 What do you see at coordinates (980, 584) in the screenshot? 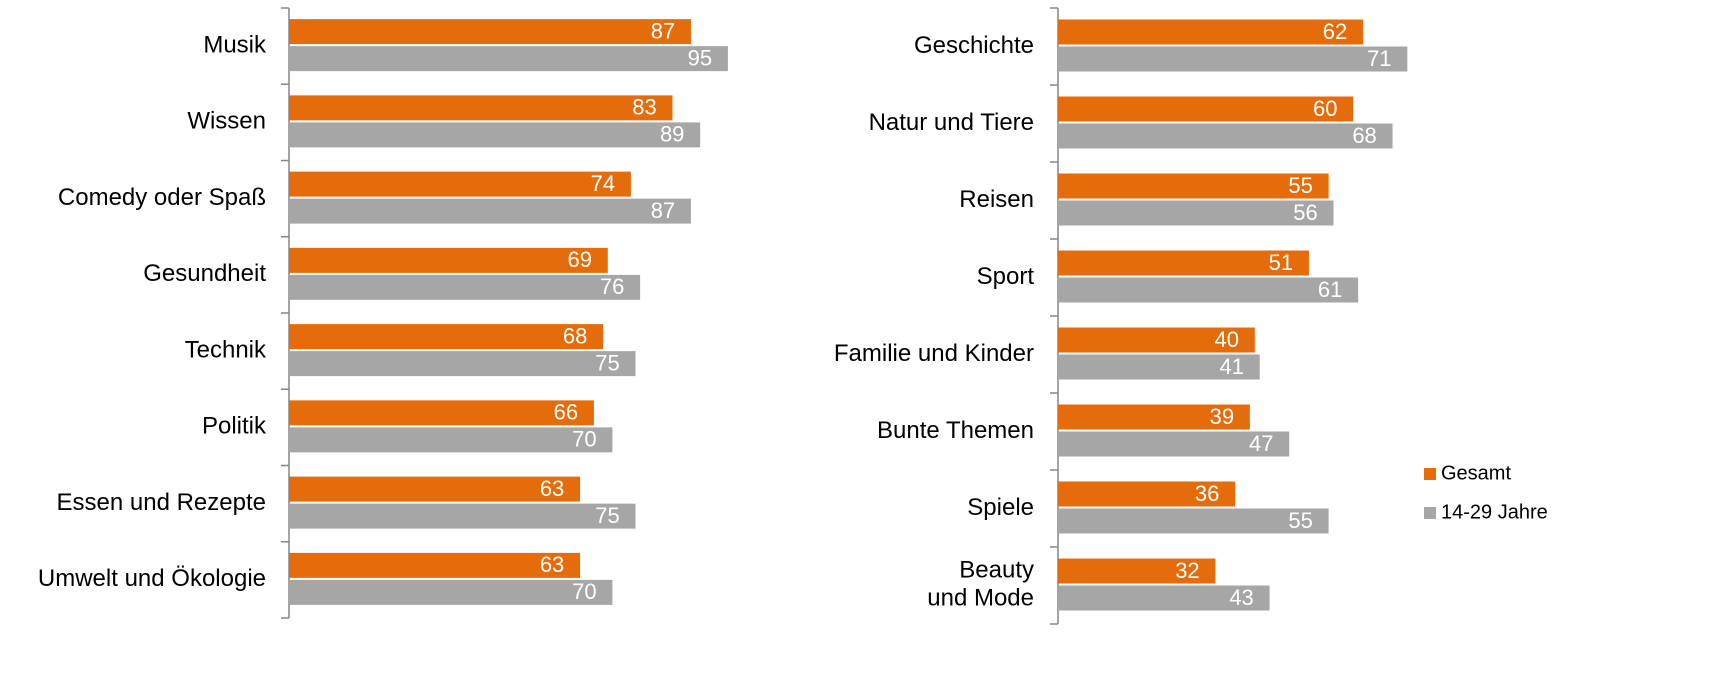
I see `category-label: Beauty und Mode` at bounding box center [980, 584].